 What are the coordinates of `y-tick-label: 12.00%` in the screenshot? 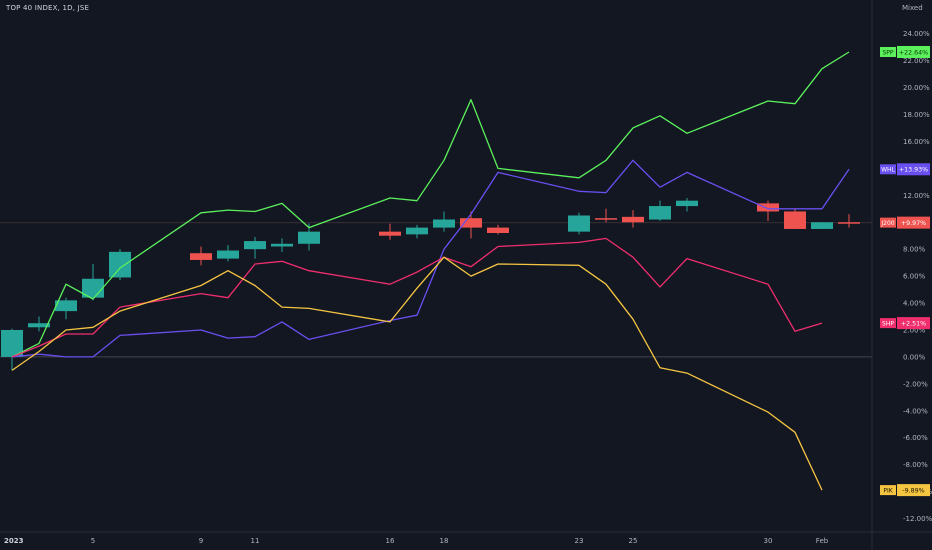 It's located at (916, 196).